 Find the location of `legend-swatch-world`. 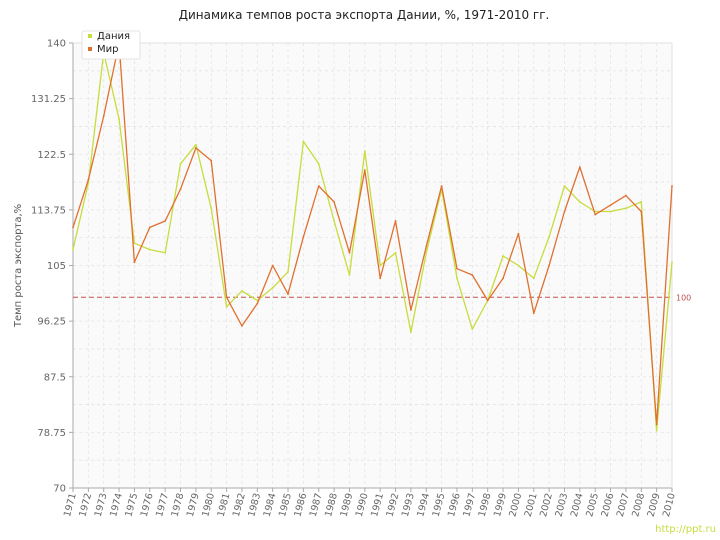

legend-swatch-world is located at coordinates (90, 49).